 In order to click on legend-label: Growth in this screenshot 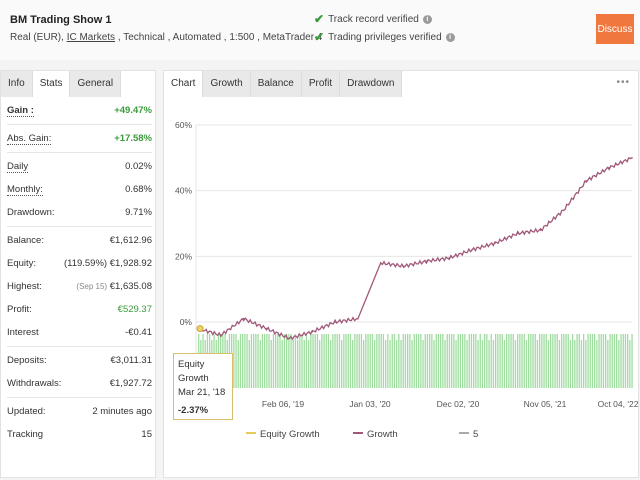, I will do `click(382, 434)`.